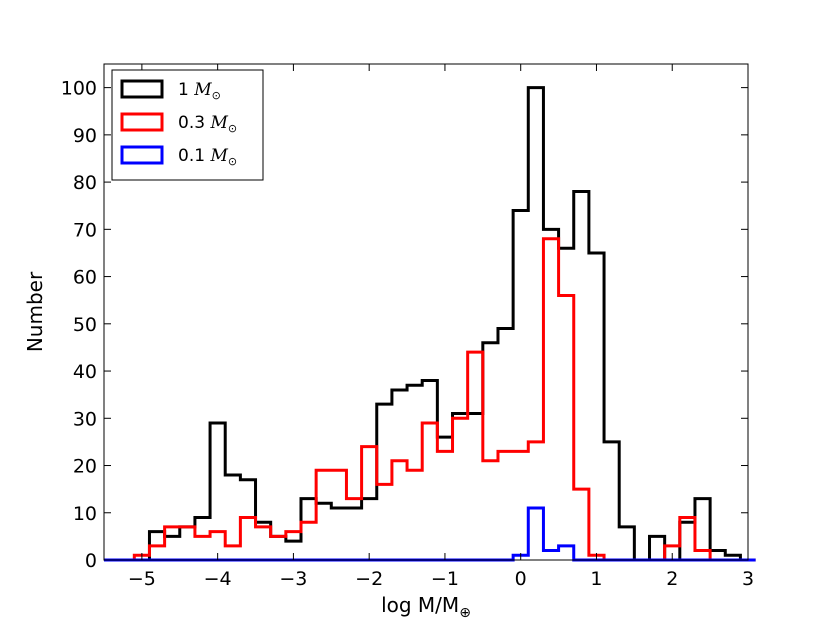 The image size is (830, 623). What do you see at coordinates (293, 579) in the screenshot?
I see `x-tick-label: −3` at bounding box center [293, 579].